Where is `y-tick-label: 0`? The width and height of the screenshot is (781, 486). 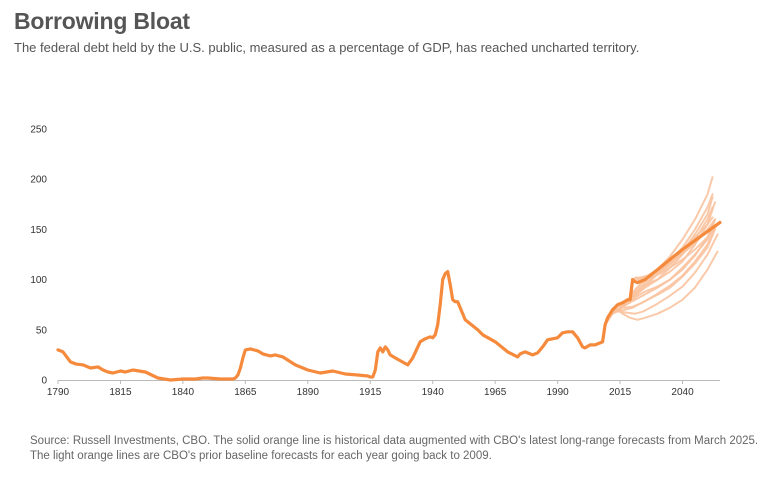 y-tick-label: 0 is located at coordinates (44, 381).